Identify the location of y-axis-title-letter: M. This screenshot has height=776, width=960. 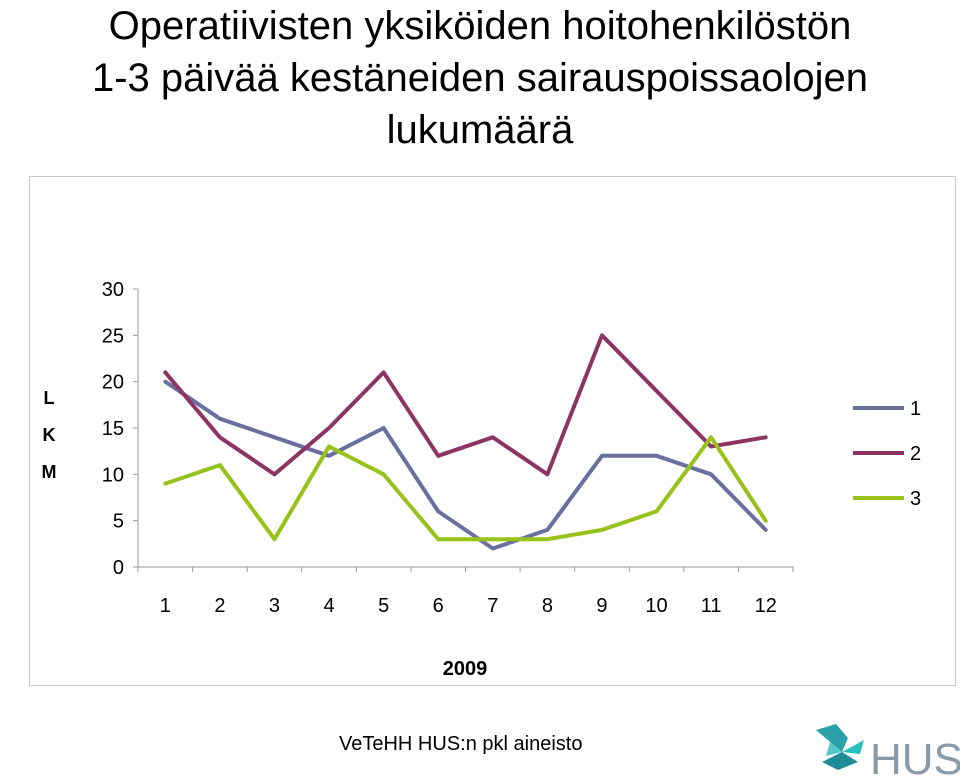
(49, 472).